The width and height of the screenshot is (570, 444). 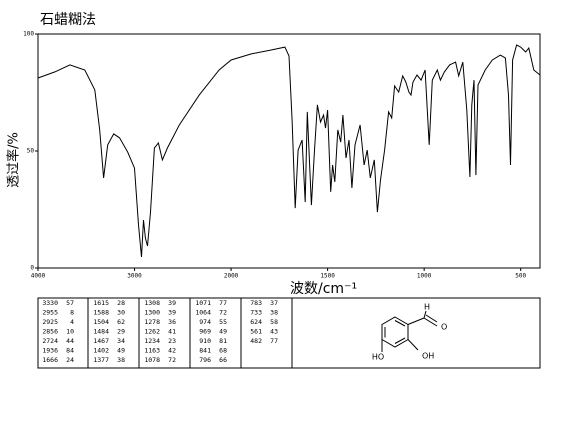 What do you see at coordinates (31, 151) in the screenshot?
I see `y-tick-label: 50` at bounding box center [31, 151].